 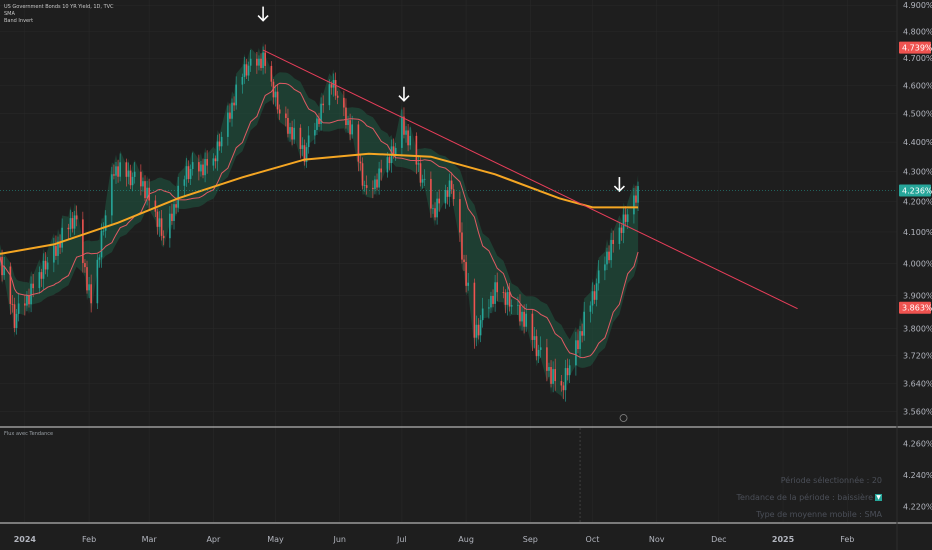 I want to click on down-arrow-icon, so click(x=263, y=14).